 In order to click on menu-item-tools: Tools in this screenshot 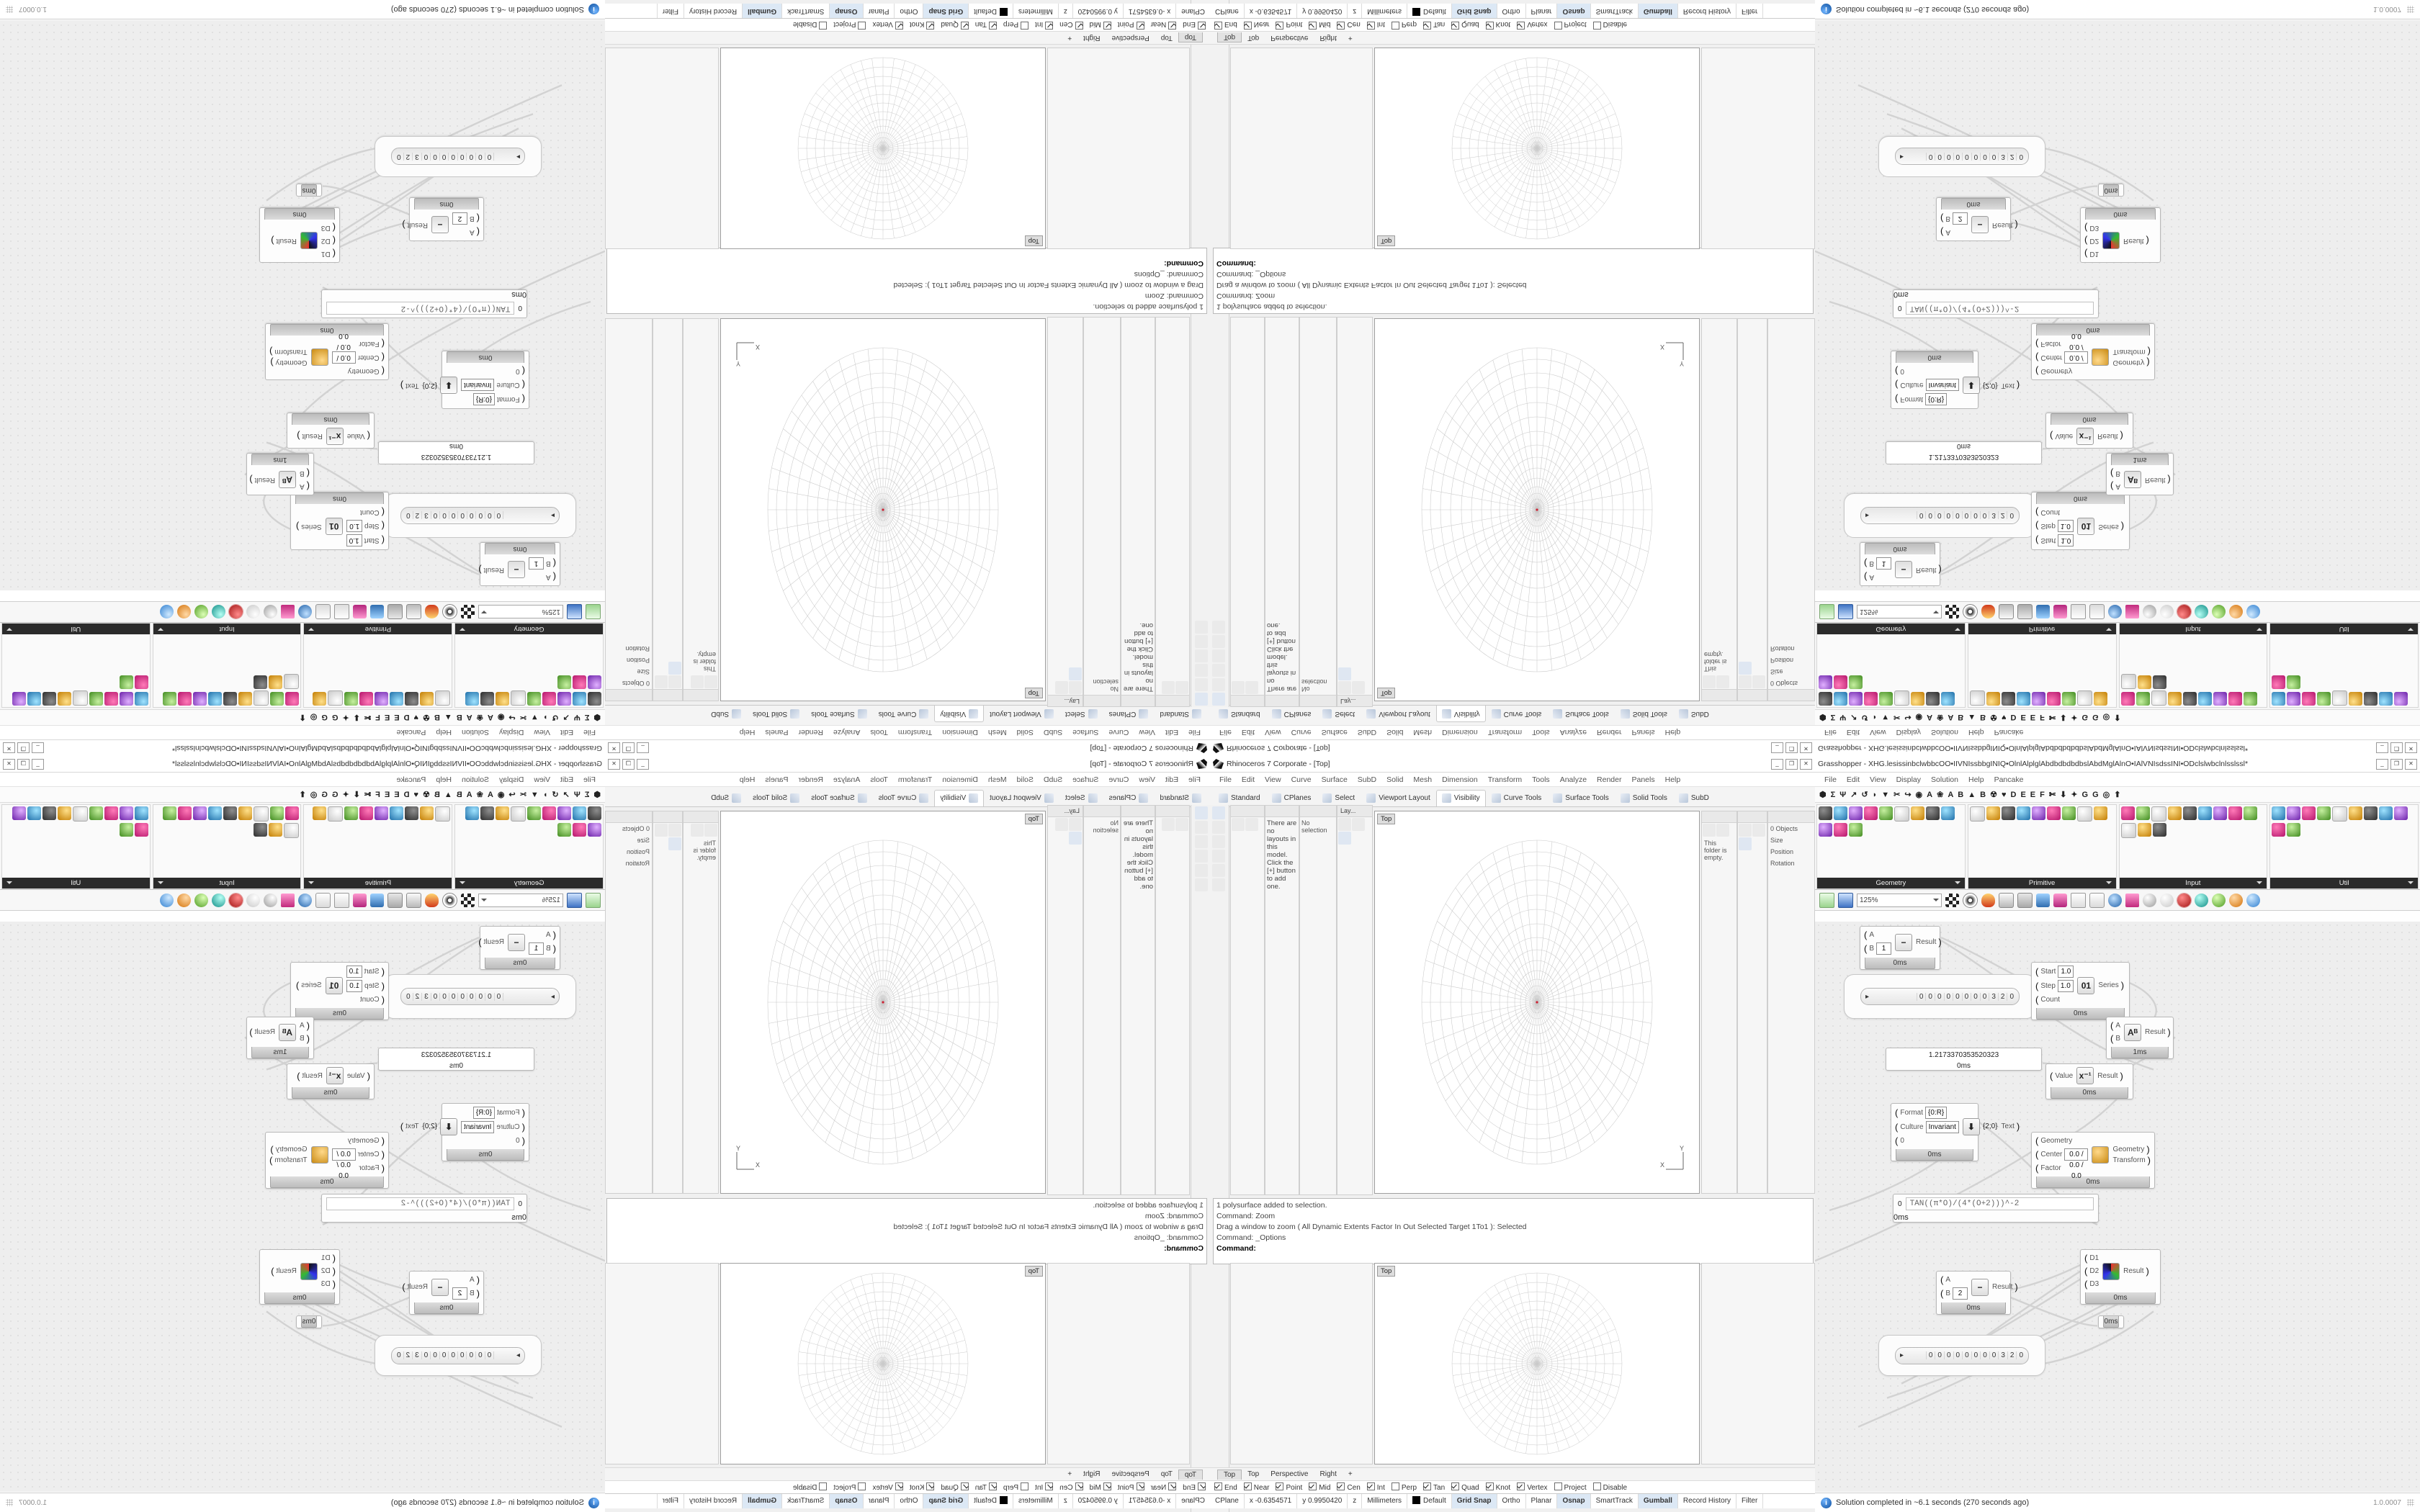, I will do `click(879, 779)`.